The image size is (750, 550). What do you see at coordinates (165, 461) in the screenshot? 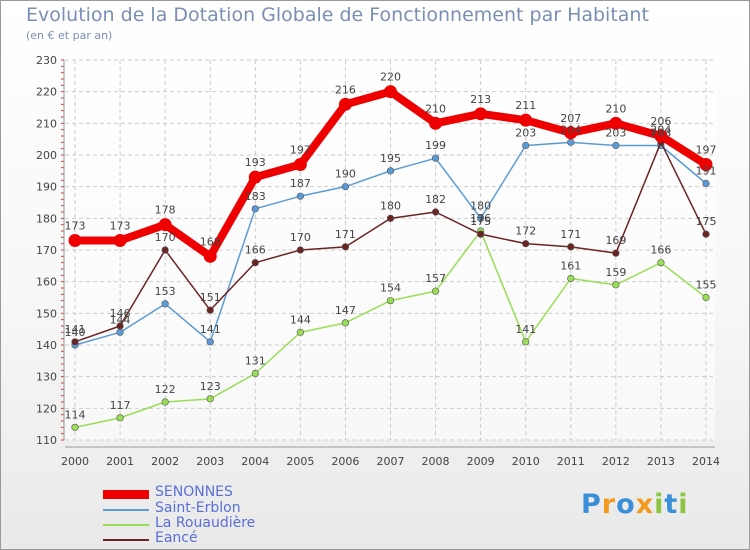
I see `x-tick-label: 2002` at bounding box center [165, 461].